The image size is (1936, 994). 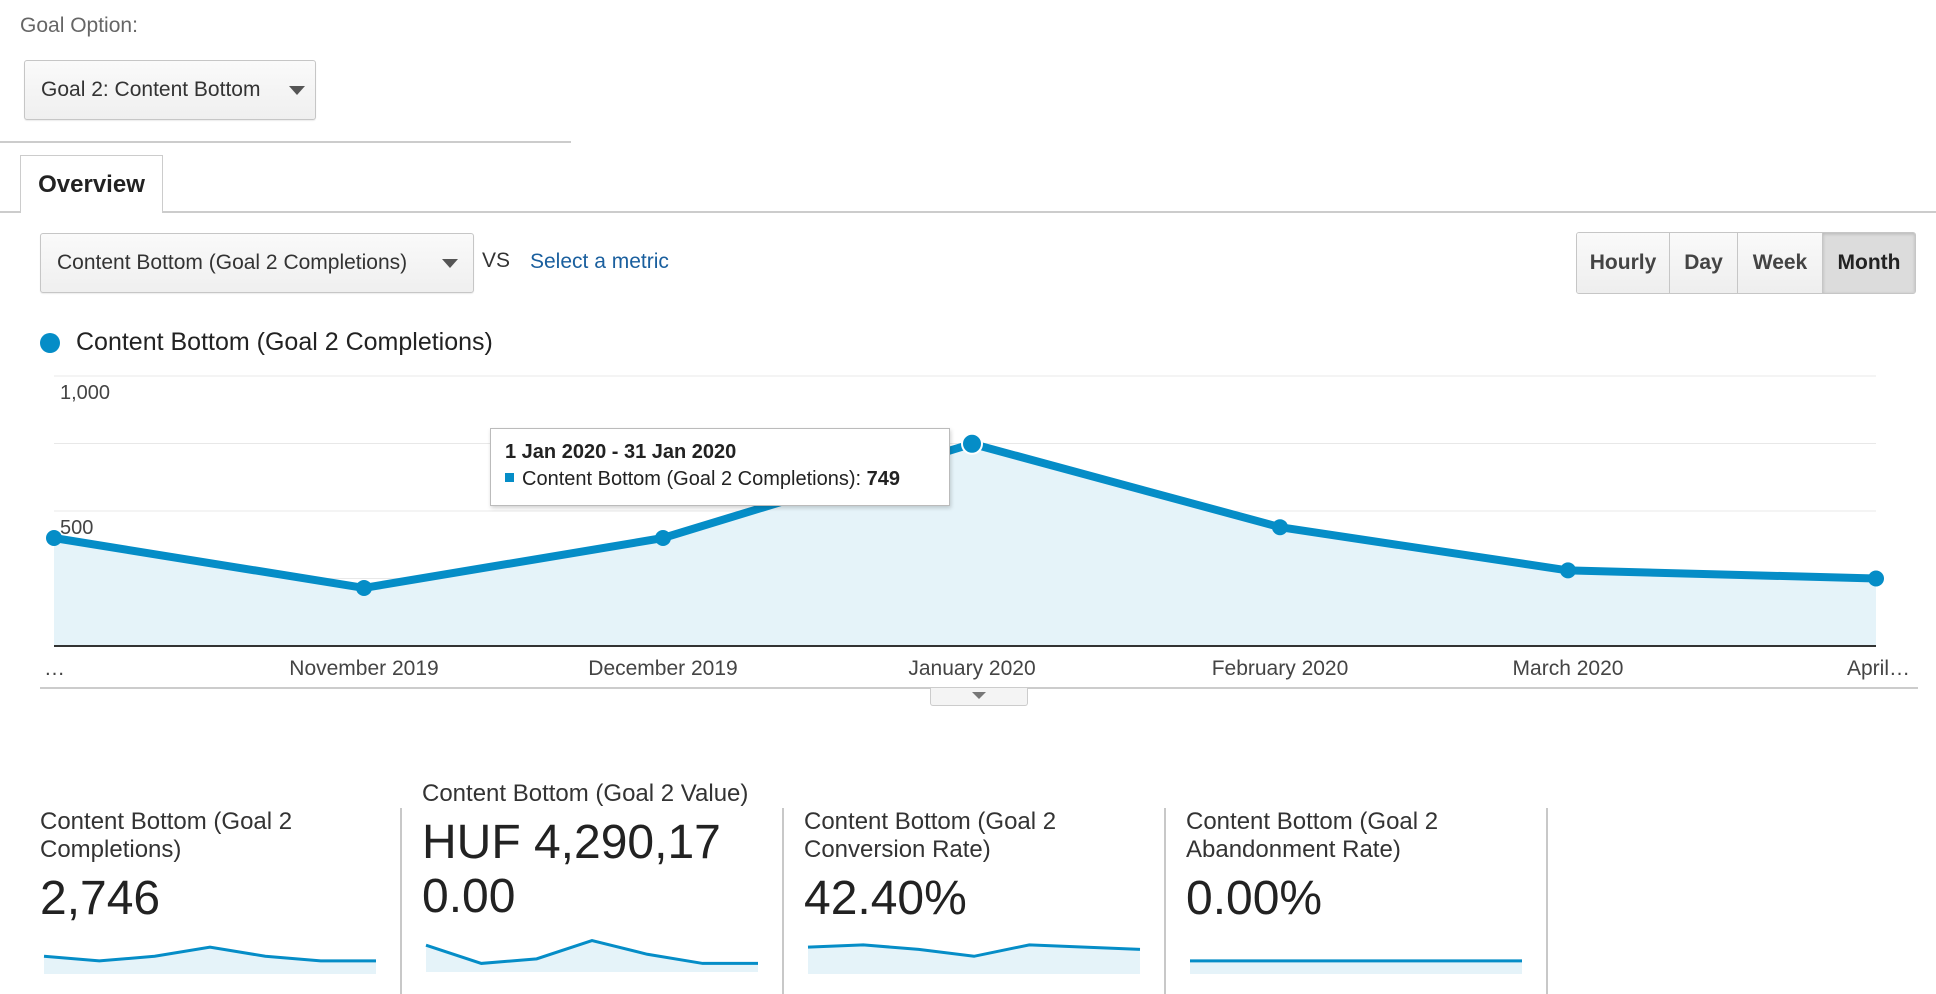 I want to click on scorecard-title: Content Bottom (Goal 2 Conversion Rate), so click(x=930, y=835).